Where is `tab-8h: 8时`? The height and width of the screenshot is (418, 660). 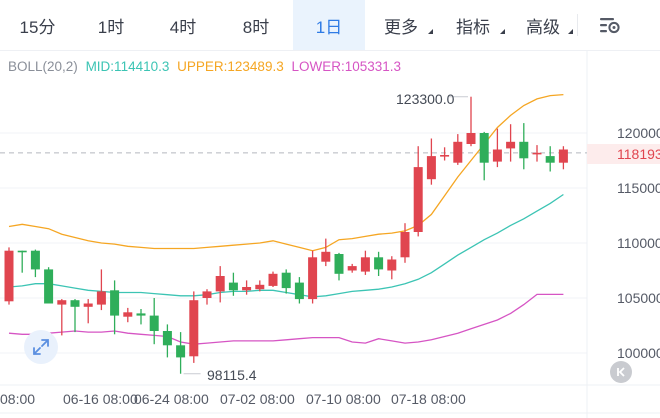 tab-8h: 8时 is located at coordinates (256, 27).